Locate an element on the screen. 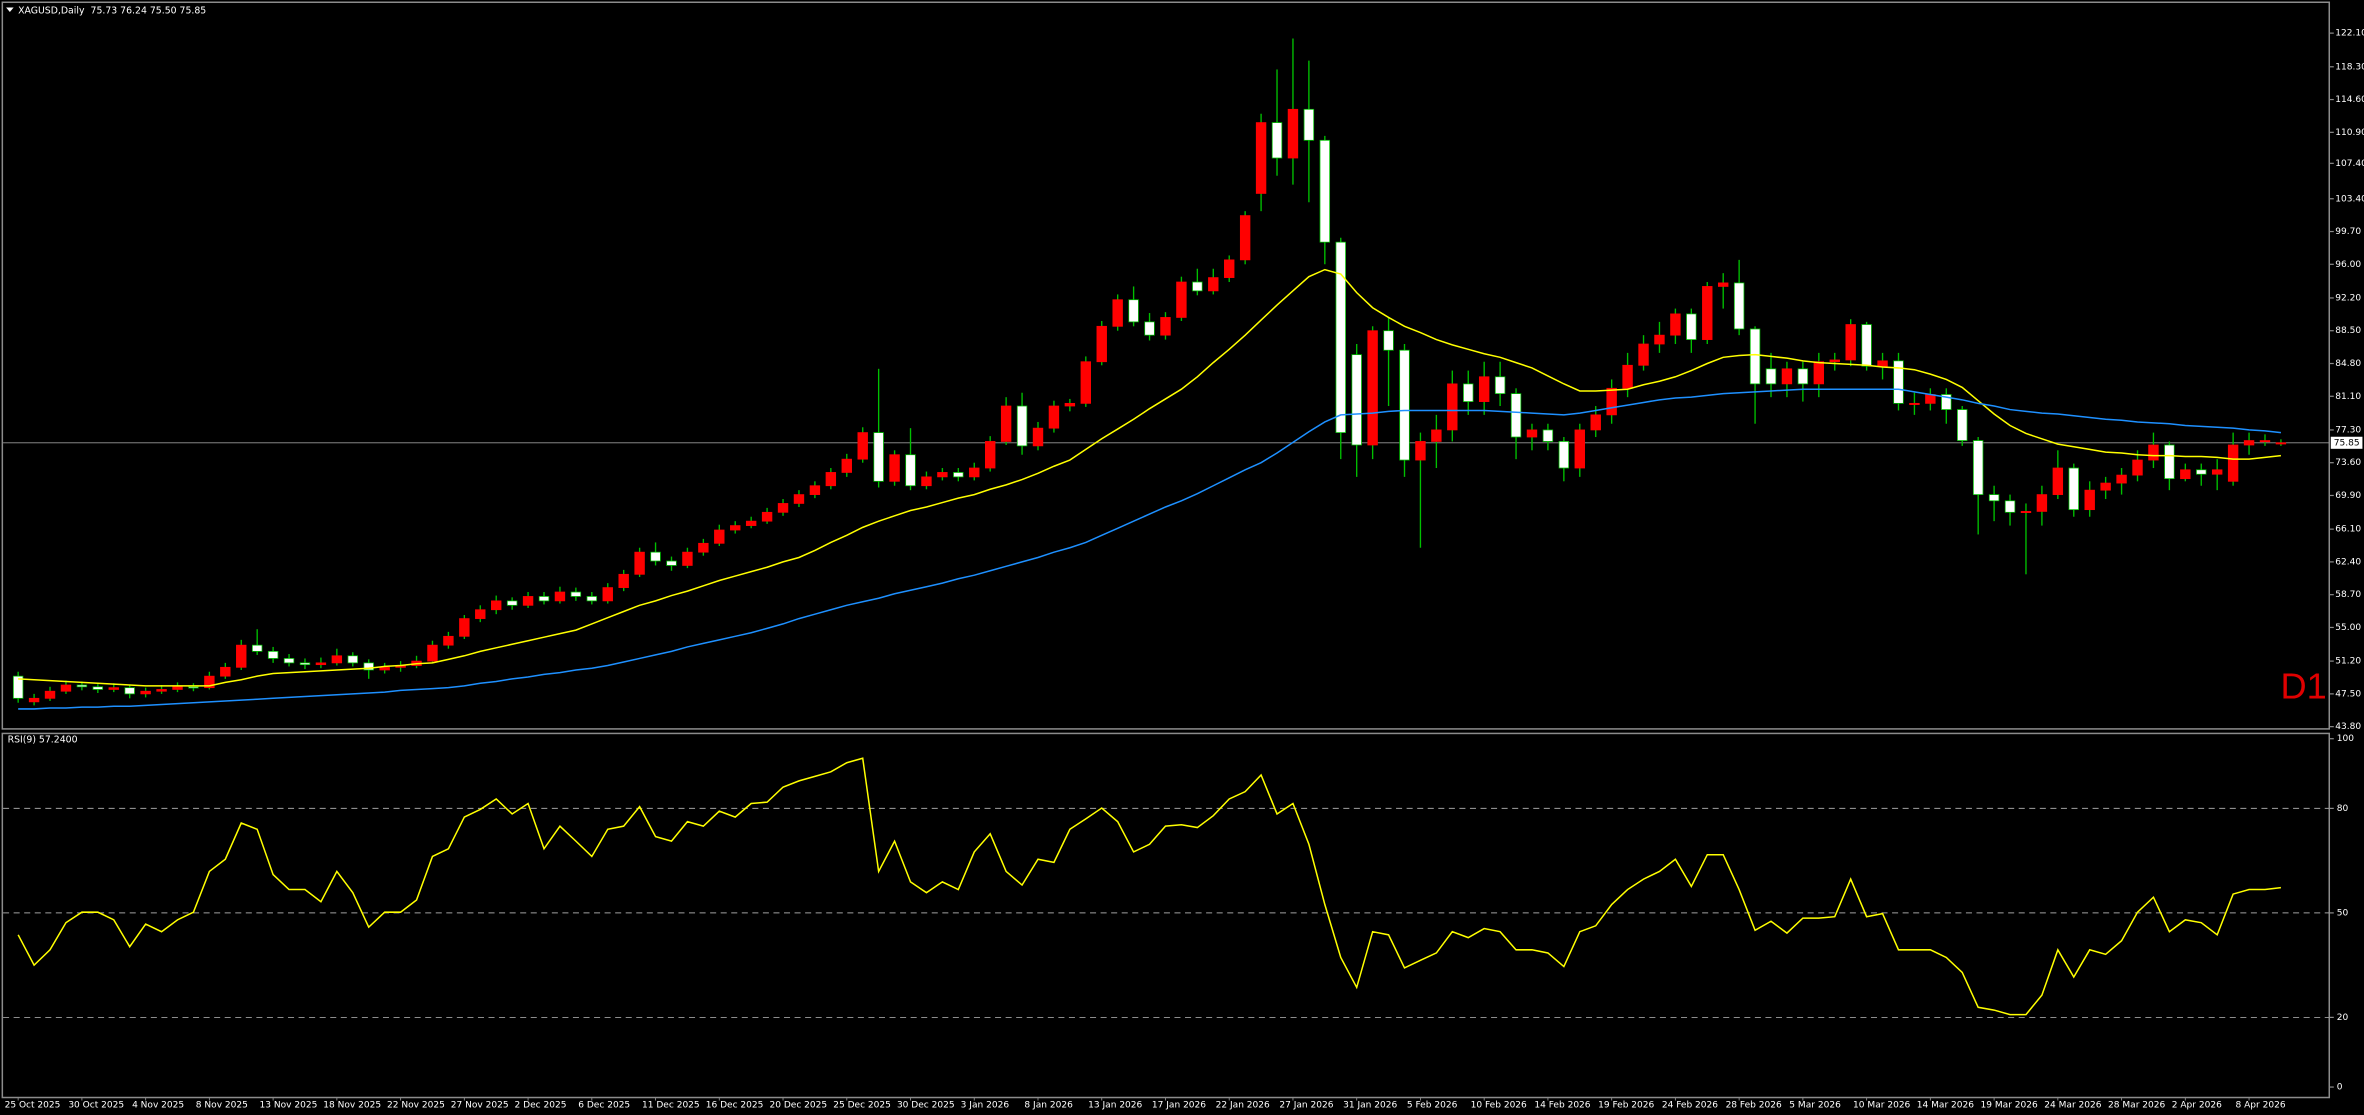 The image size is (2364, 1115). x-tick-label: 8 Nov 2025 is located at coordinates (222, 1106).